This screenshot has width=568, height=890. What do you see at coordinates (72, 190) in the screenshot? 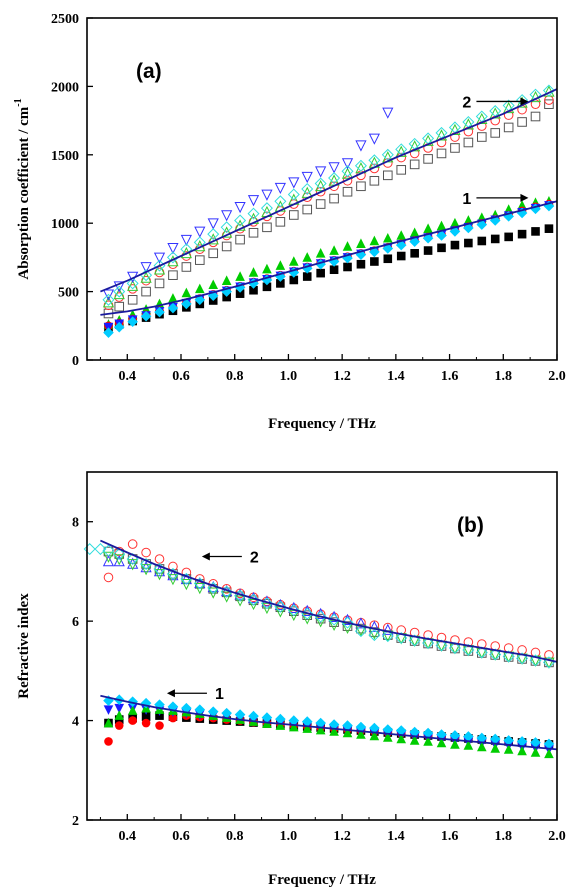
I see `chart-a-y-ticks: 0 500 1000 1500 2000 2500` at bounding box center [72, 190].